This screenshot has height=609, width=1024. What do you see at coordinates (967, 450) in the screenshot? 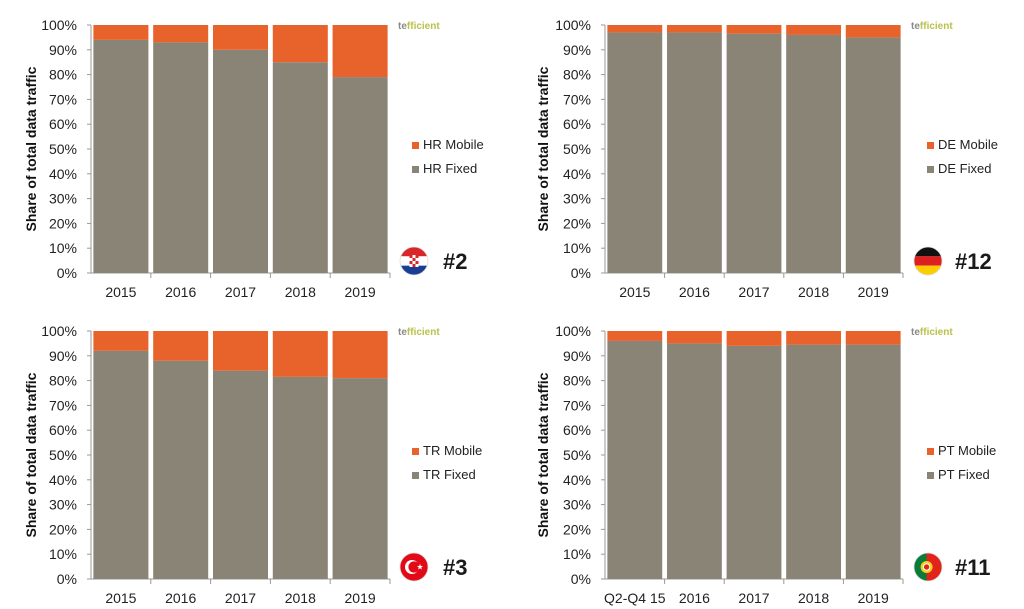
I see `legend-label-mobile: PT Mobile` at bounding box center [967, 450].